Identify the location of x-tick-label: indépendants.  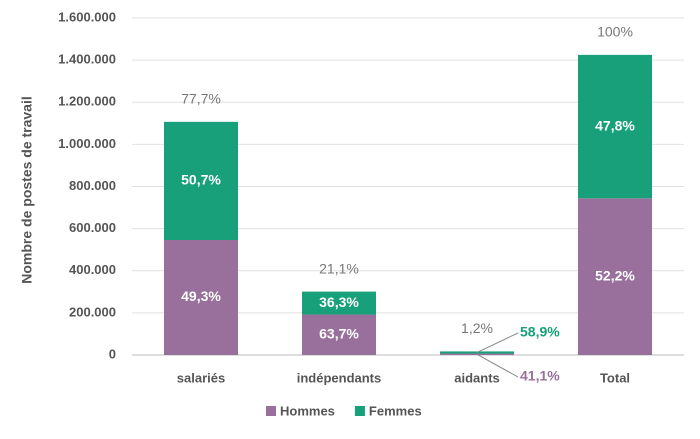
(339, 377).